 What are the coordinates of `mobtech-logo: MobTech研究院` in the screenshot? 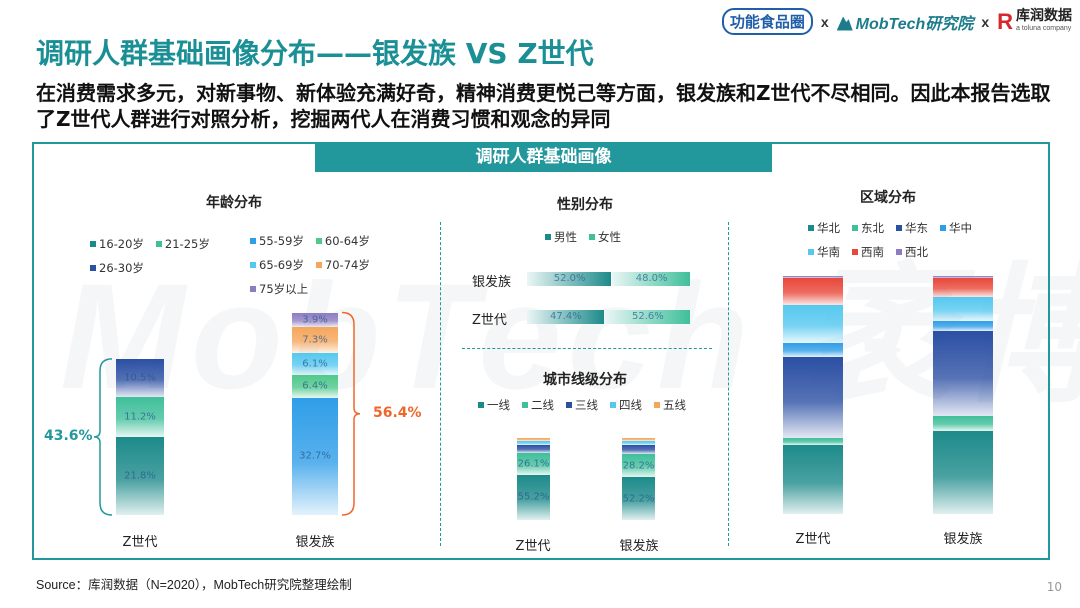 It's located at (905, 22).